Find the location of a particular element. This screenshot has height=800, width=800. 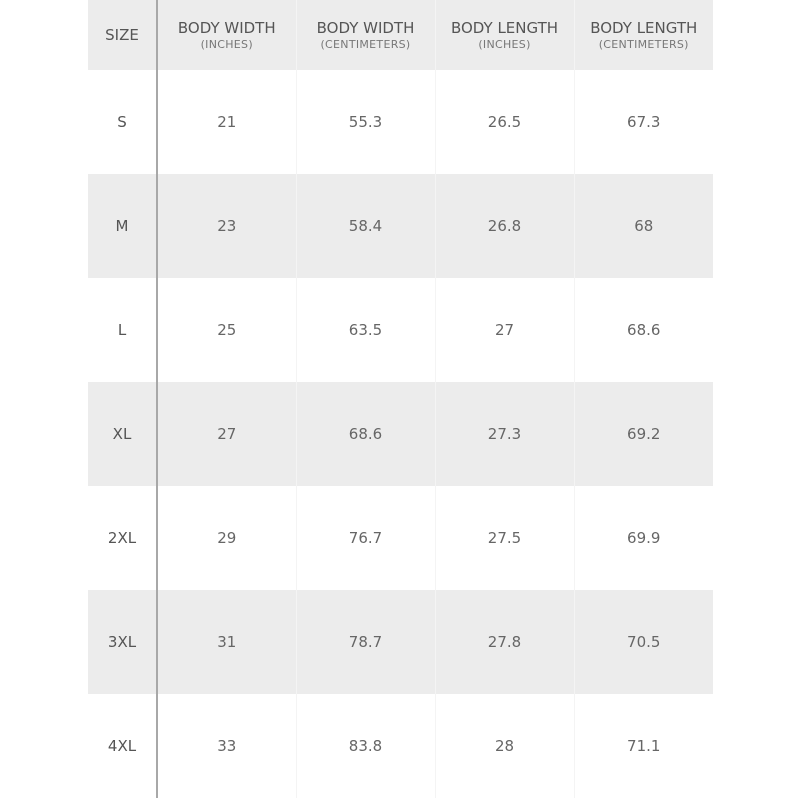

value-cell: 26.8 is located at coordinates (504, 226).